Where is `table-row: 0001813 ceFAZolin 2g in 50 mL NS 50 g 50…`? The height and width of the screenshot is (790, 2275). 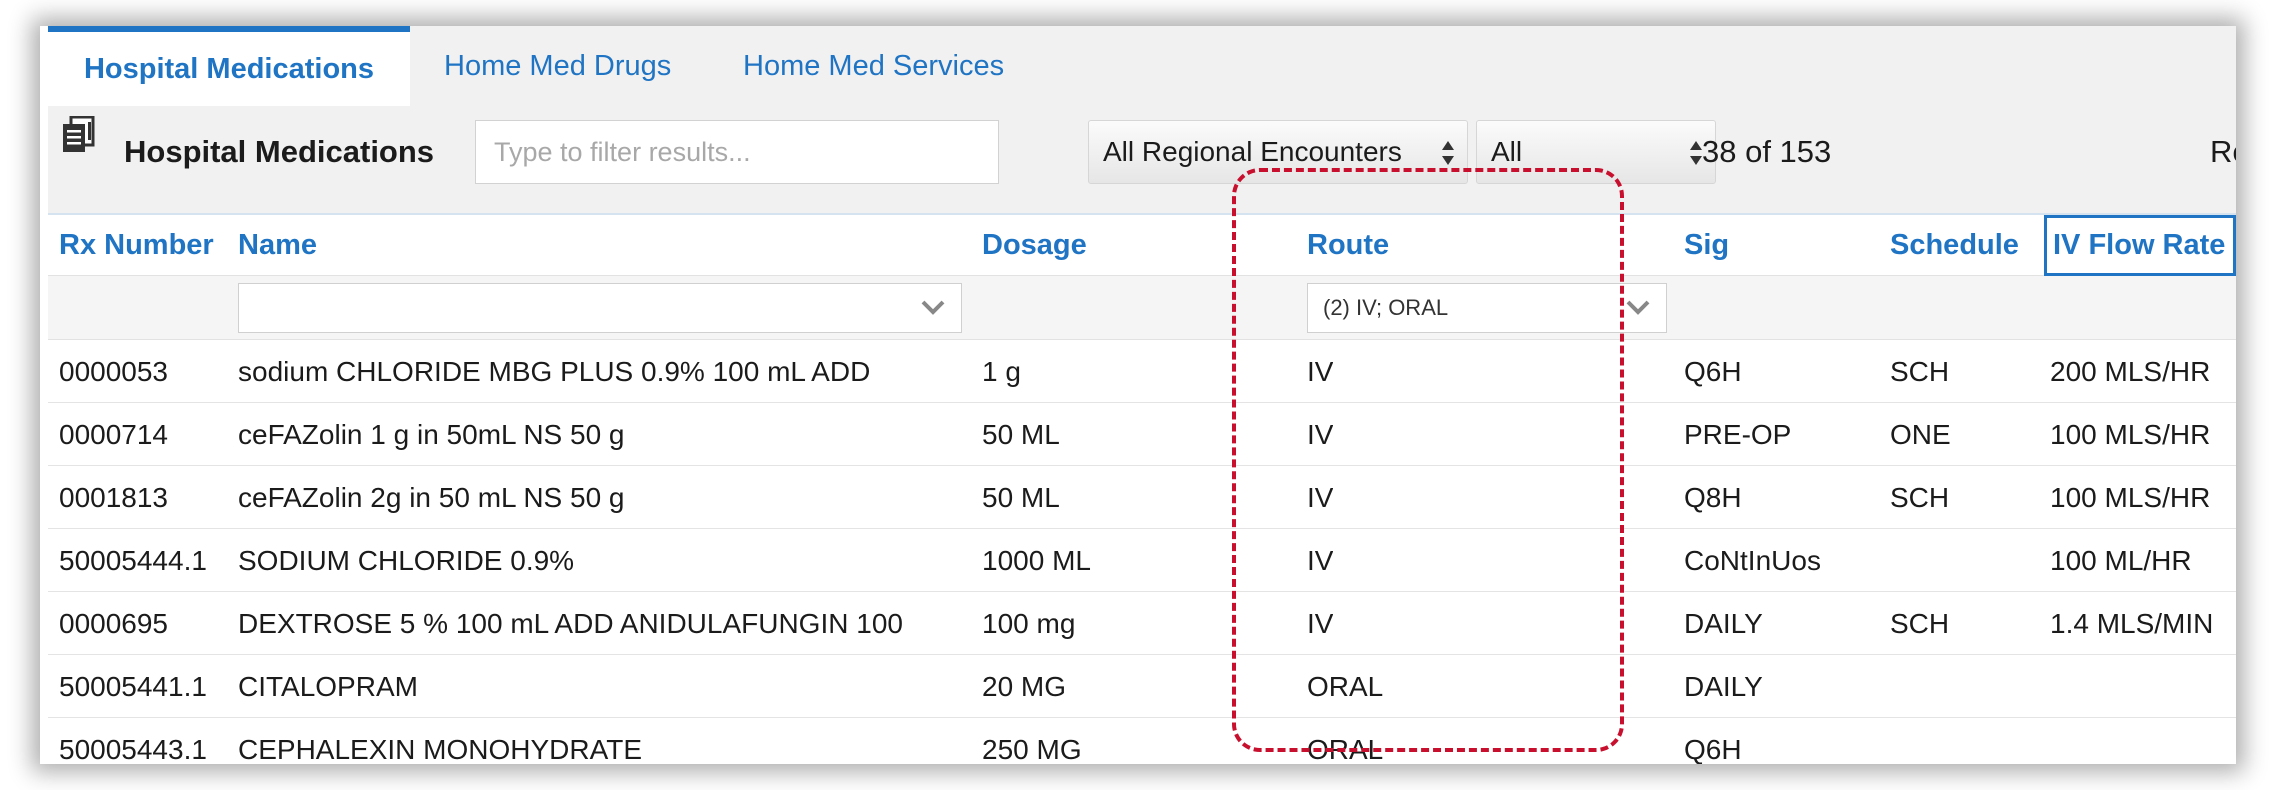 table-row: 0001813 ceFAZolin 2g in 50 mL NS 50 g 50… is located at coordinates (1142, 497).